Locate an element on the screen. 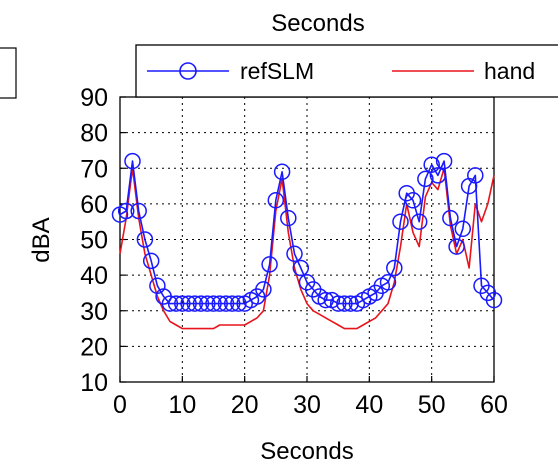 Image resolution: width=558 pixels, height=467 pixels. legend: refSLM hand is located at coordinates (346, 71).